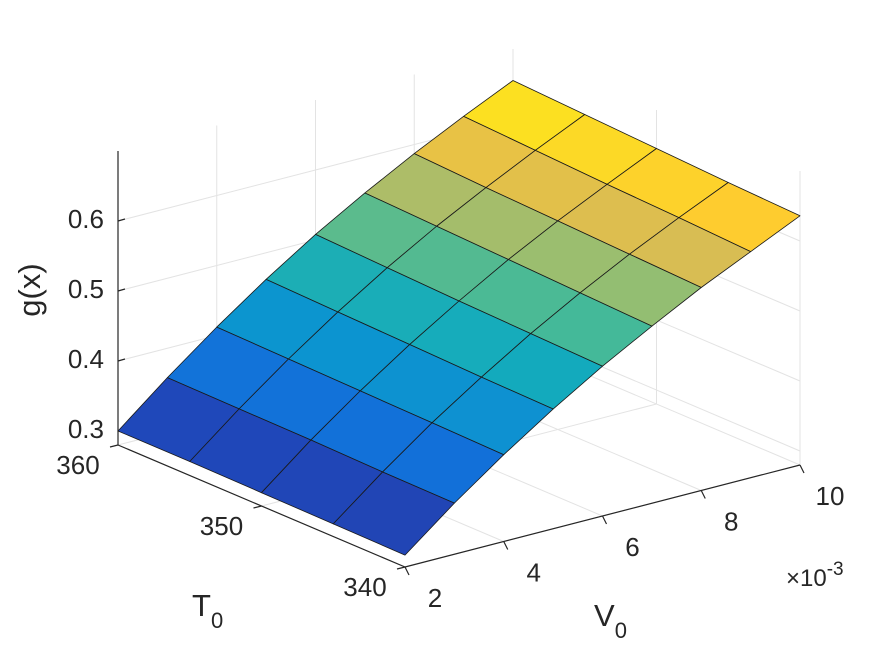 The width and height of the screenshot is (875, 656). What do you see at coordinates (435, 598) in the screenshot?
I see `x-tick-label: 2` at bounding box center [435, 598].